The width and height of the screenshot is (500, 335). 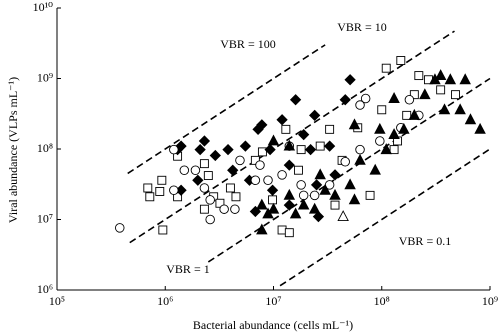 I want to click on x-tick-label: 10⁶, so click(x=165, y=301).